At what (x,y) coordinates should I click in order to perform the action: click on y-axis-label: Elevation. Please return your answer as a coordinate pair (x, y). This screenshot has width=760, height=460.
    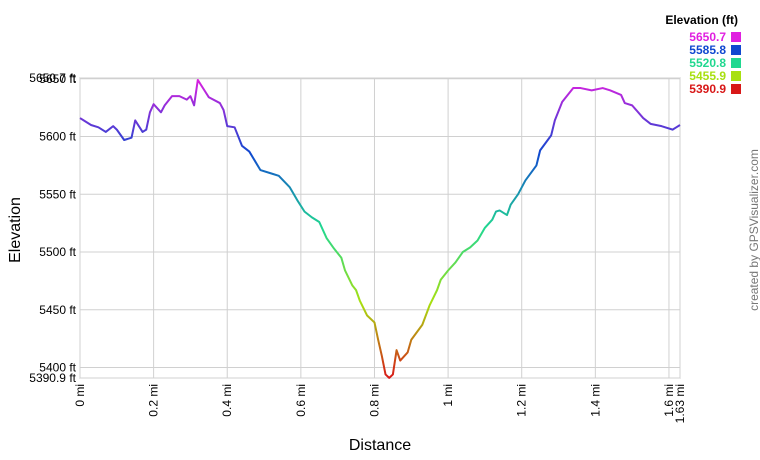
    Looking at the image, I should click on (15, 230).